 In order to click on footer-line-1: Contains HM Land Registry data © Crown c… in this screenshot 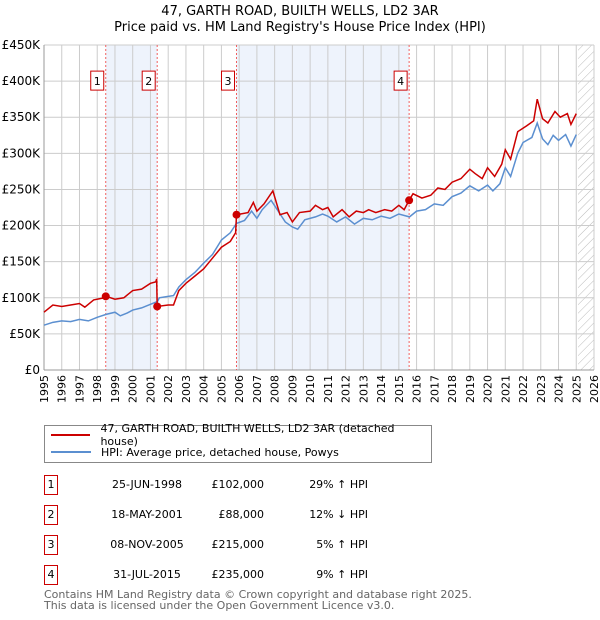, I will do `click(258, 594)`.